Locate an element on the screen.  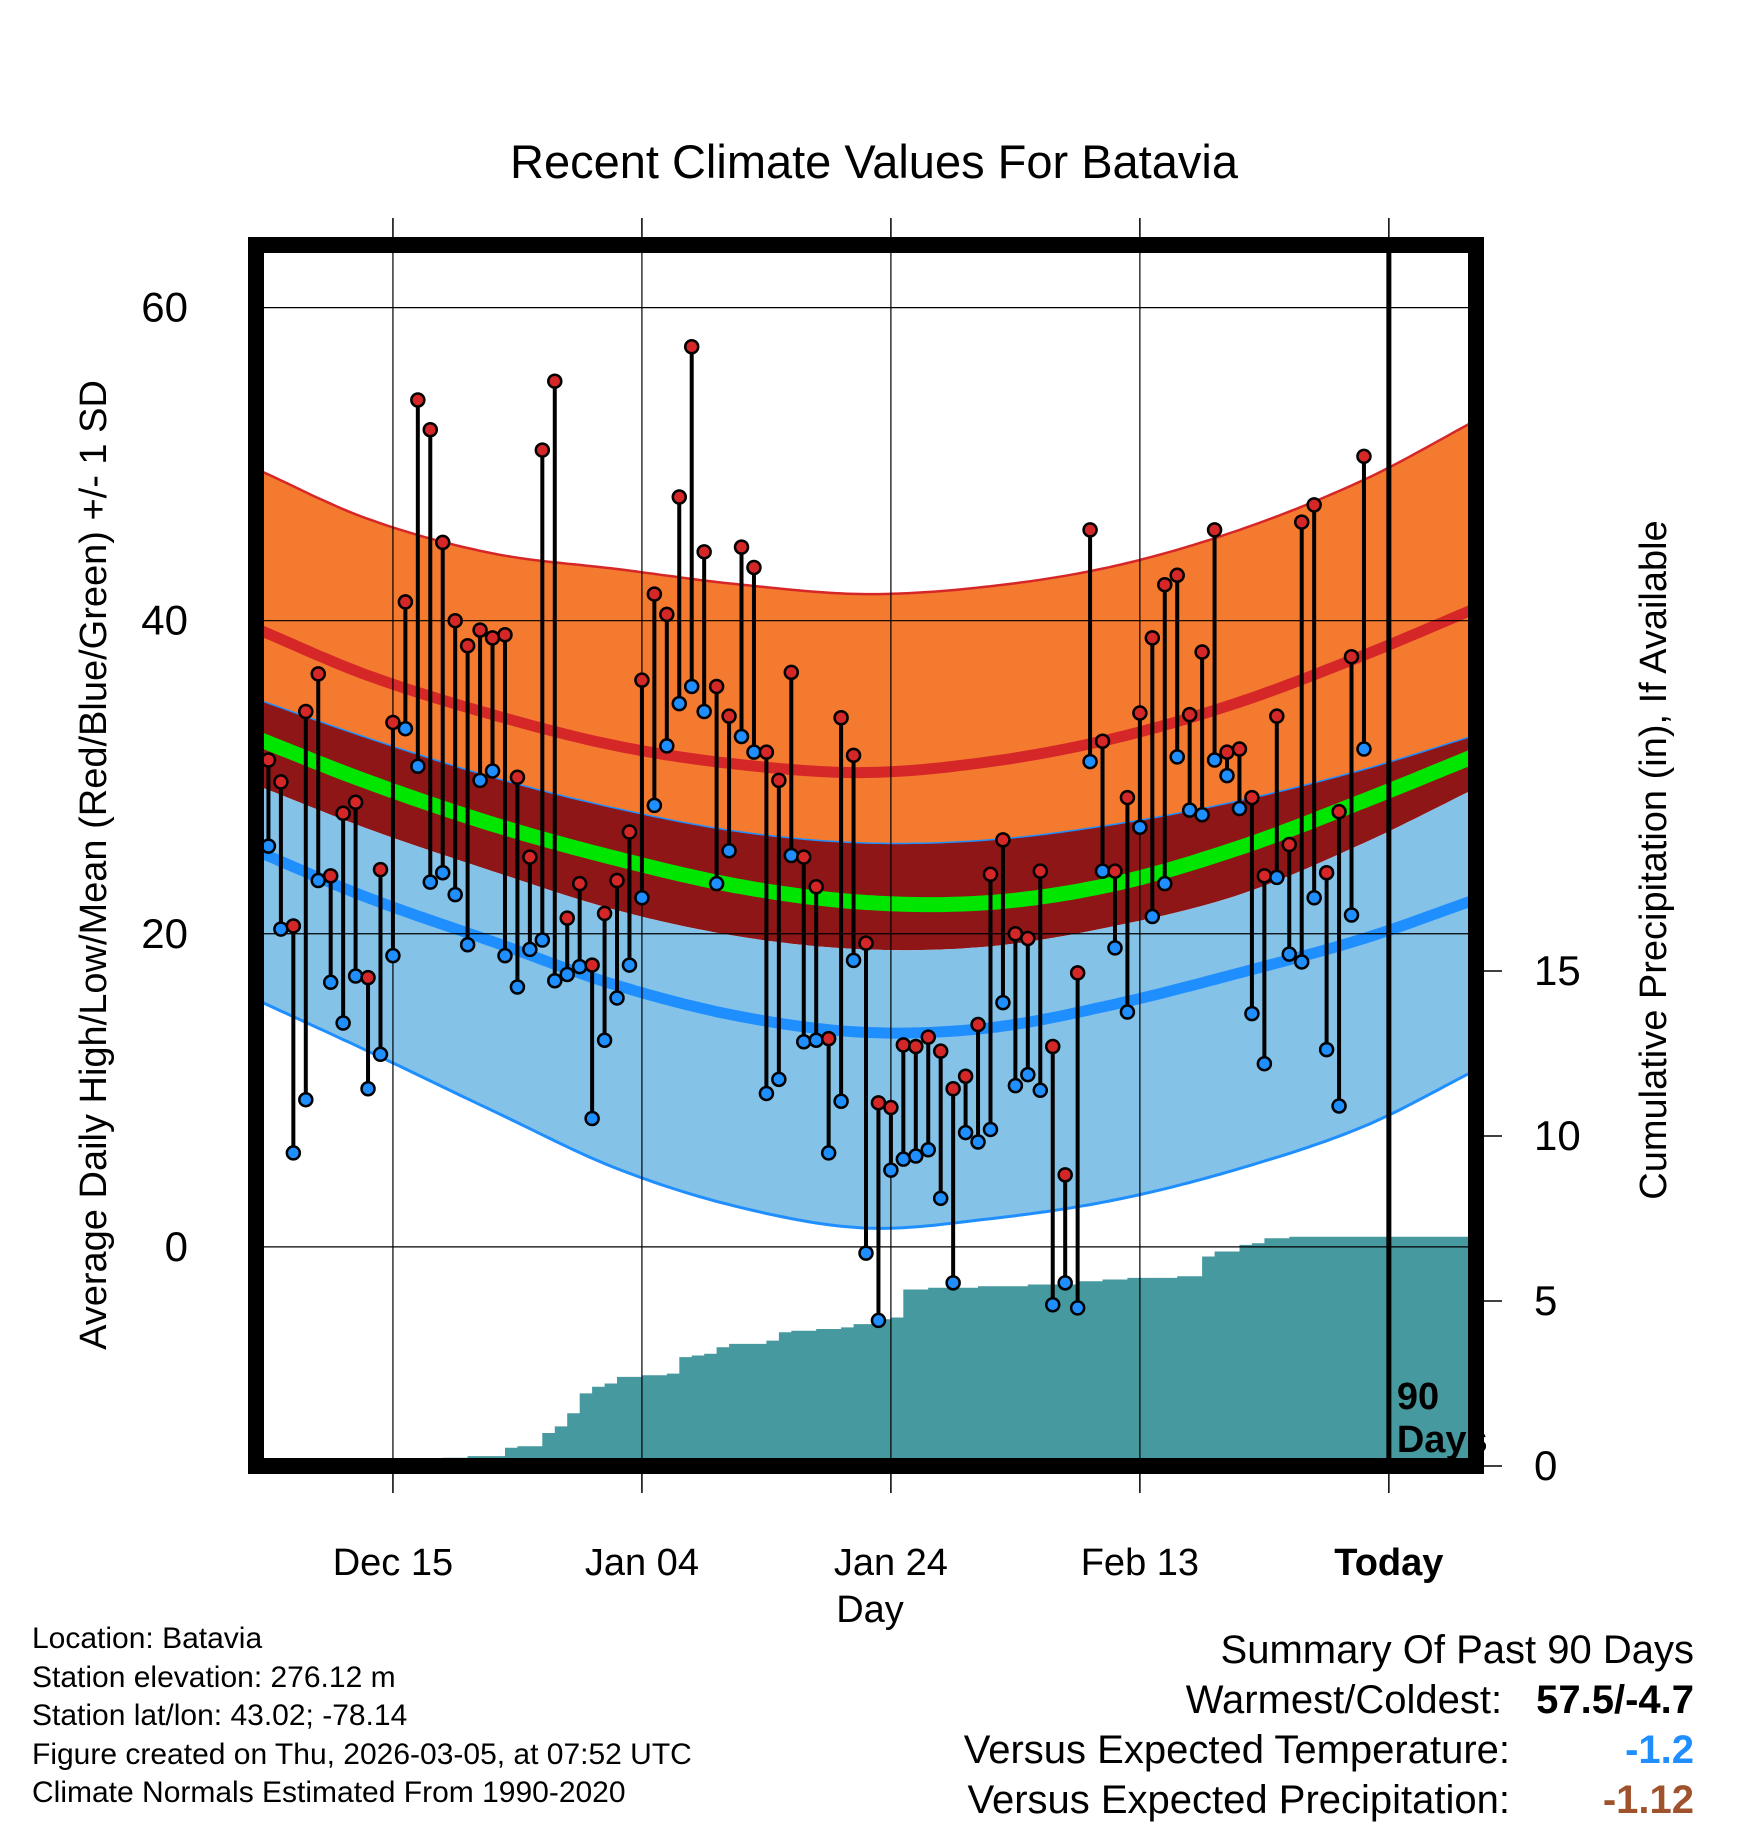
left-tick-label: 20 is located at coordinates (164, 933).